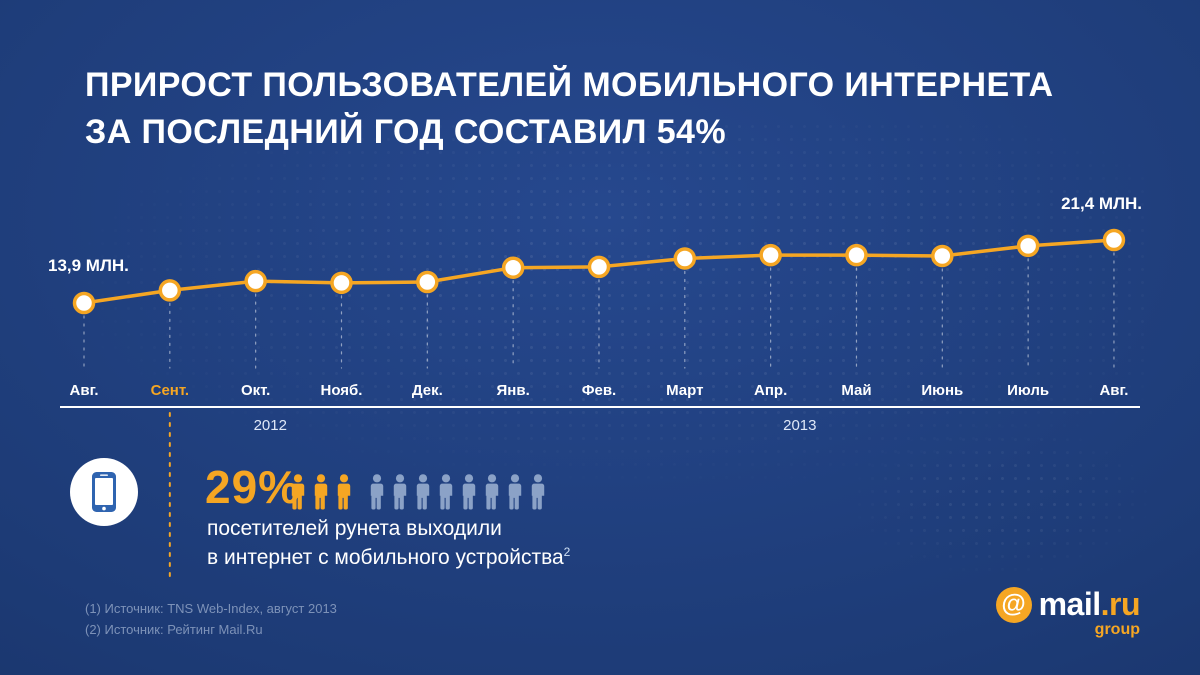 Image resolution: width=1200 pixels, height=675 pixels. What do you see at coordinates (88, 265) in the screenshot?
I see `chart-start-value-label: 13,9 МЛН.` at bounding box center [88, 265].